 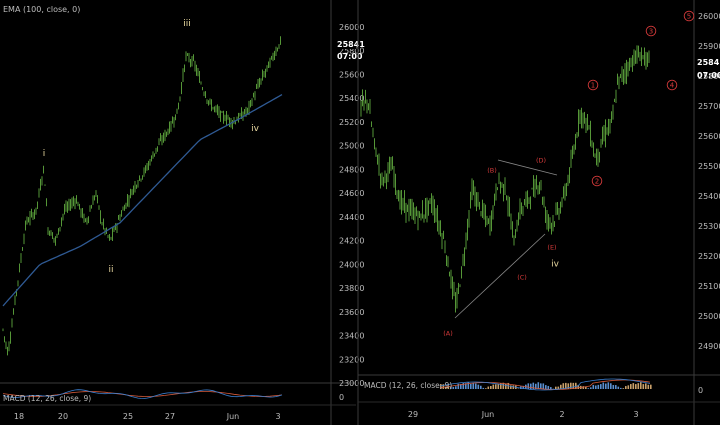 I want to click on right-x-tick-label: 29, so click(x=413, y=414).